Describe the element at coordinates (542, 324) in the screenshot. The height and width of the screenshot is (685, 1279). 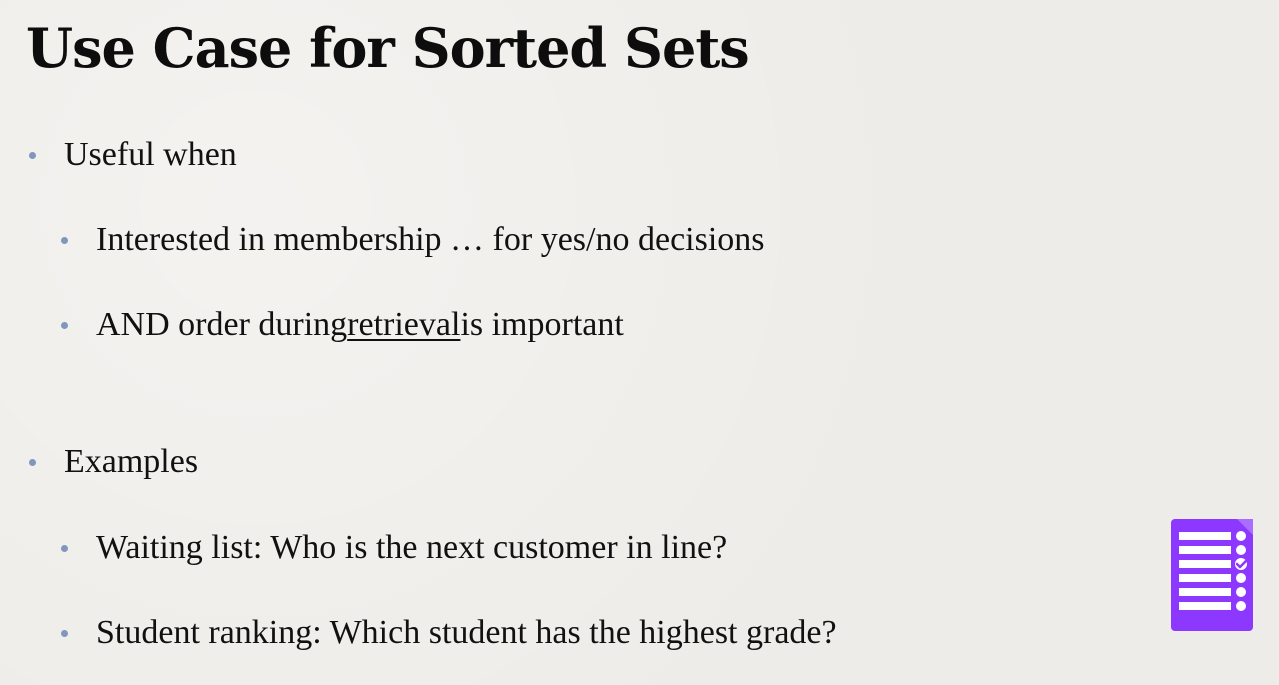
I see `bullet-text-part: is important` at that location.